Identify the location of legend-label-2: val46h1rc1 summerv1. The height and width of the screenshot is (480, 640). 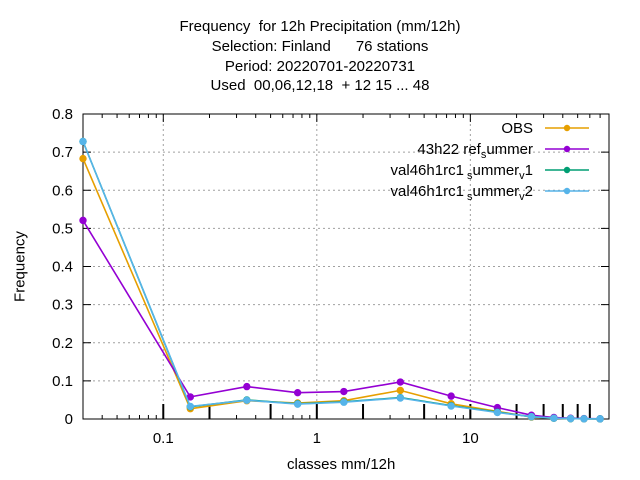
(462, 172).